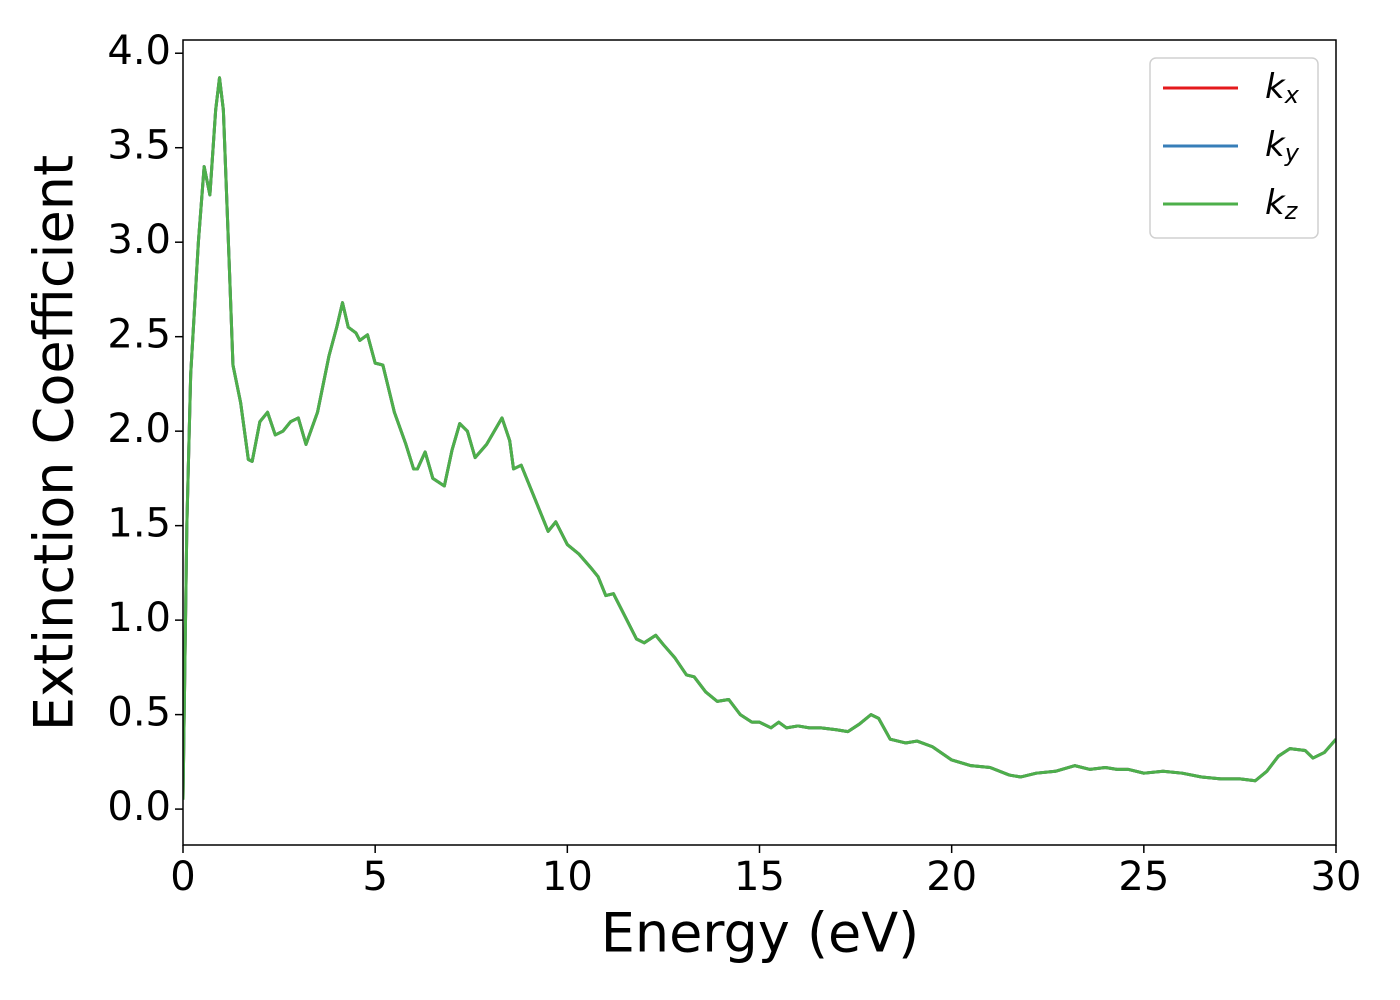 The image size is (1400, 1000). I want to click on y-tick-label: 3.0, so click(139, 240).